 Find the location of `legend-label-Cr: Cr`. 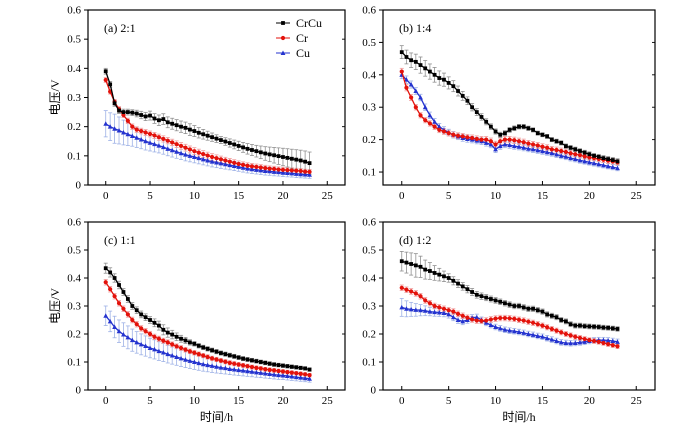

legend-label-Cr: Cr is located at coordinates (302, 38).